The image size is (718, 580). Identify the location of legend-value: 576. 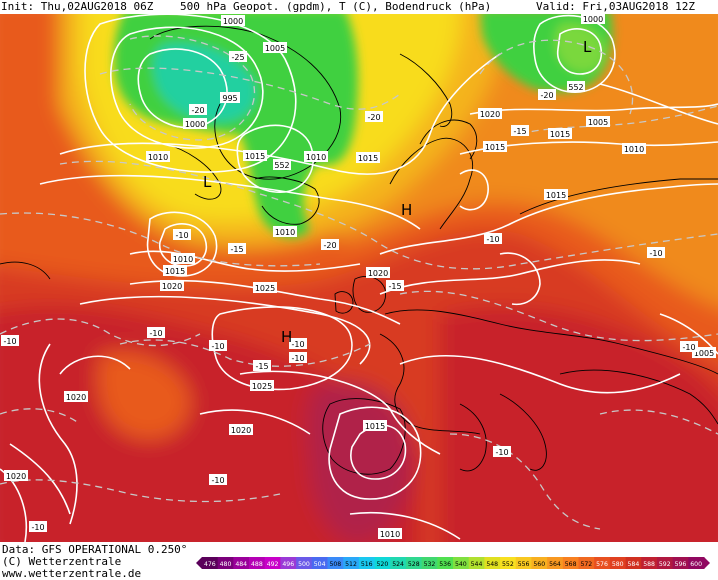
(602, 564).